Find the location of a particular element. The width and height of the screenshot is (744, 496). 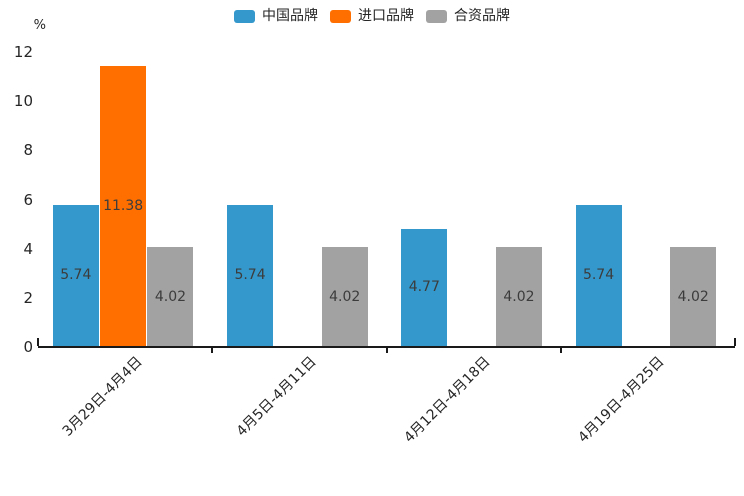

bar-series0-group2 is located at coordinates (424, 287).